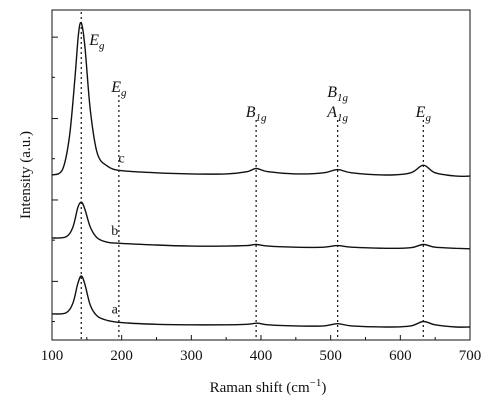  Describe the element at coordinates (330, 356) in the screenshot. I see `x-tick-label: 500` at that location.